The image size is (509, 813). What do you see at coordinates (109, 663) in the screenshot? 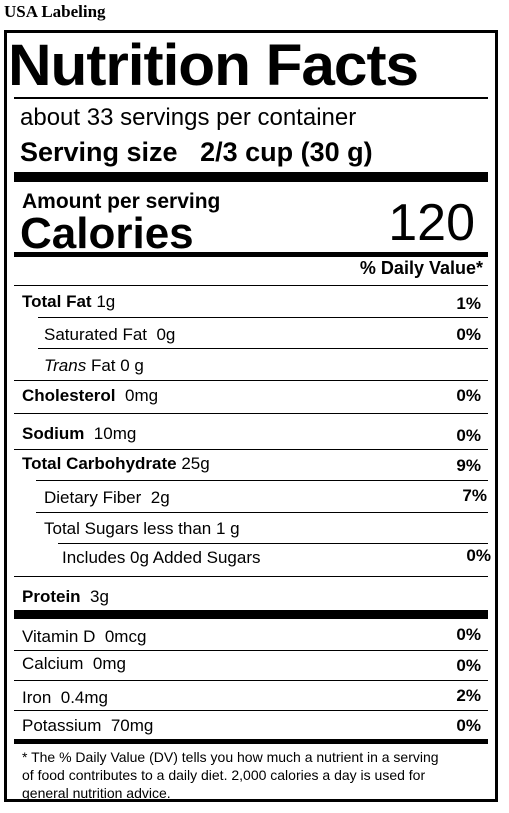
I see `vitamin-amount: 0mg` at bounding box center [109, 663].